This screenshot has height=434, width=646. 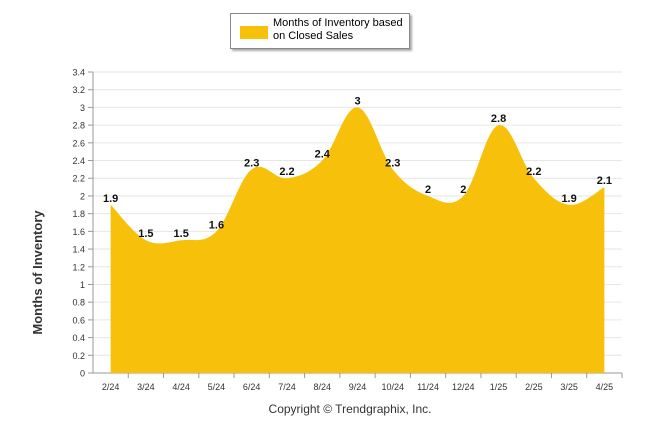 What do you see at coordinates (82, 374) in the screenshot?
I see `y-tick-label: 0` at bounding box center [82, 374].